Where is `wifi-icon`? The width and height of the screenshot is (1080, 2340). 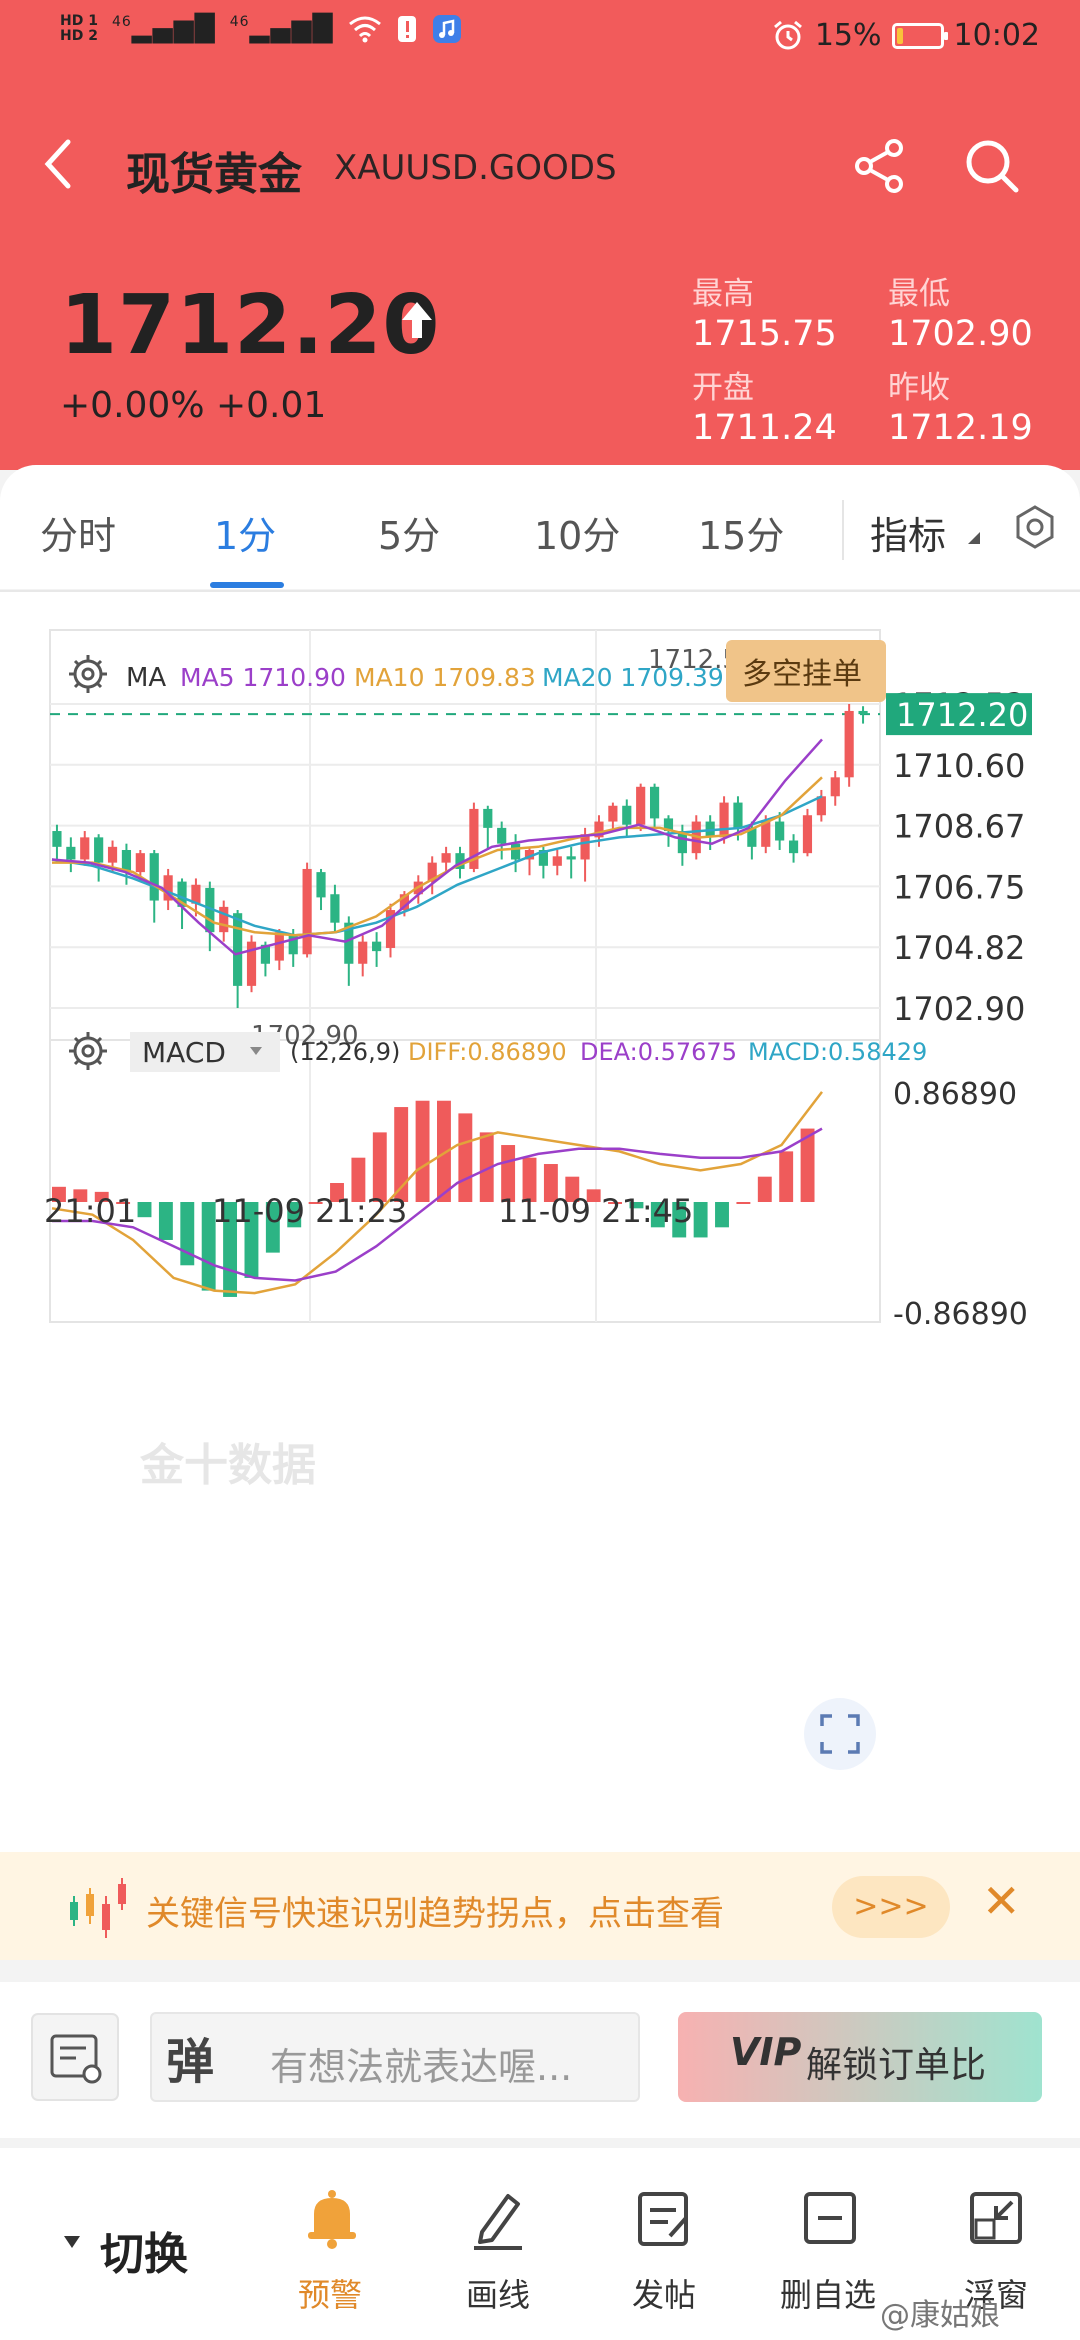
wifi-icon is located at coordinates (364, 29).